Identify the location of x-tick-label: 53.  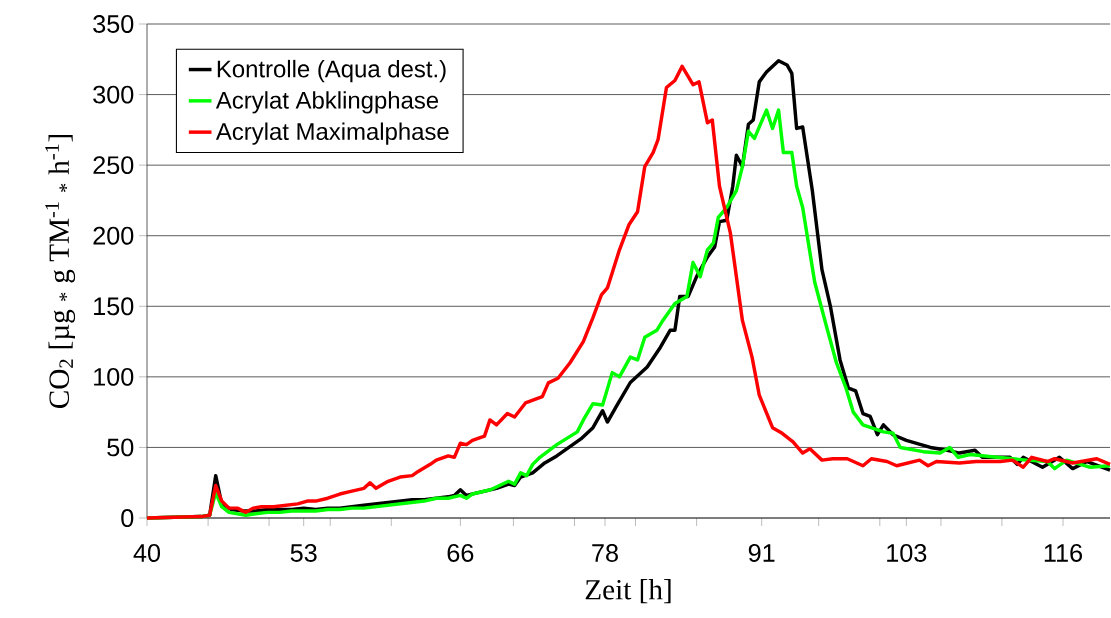
(303, 553).